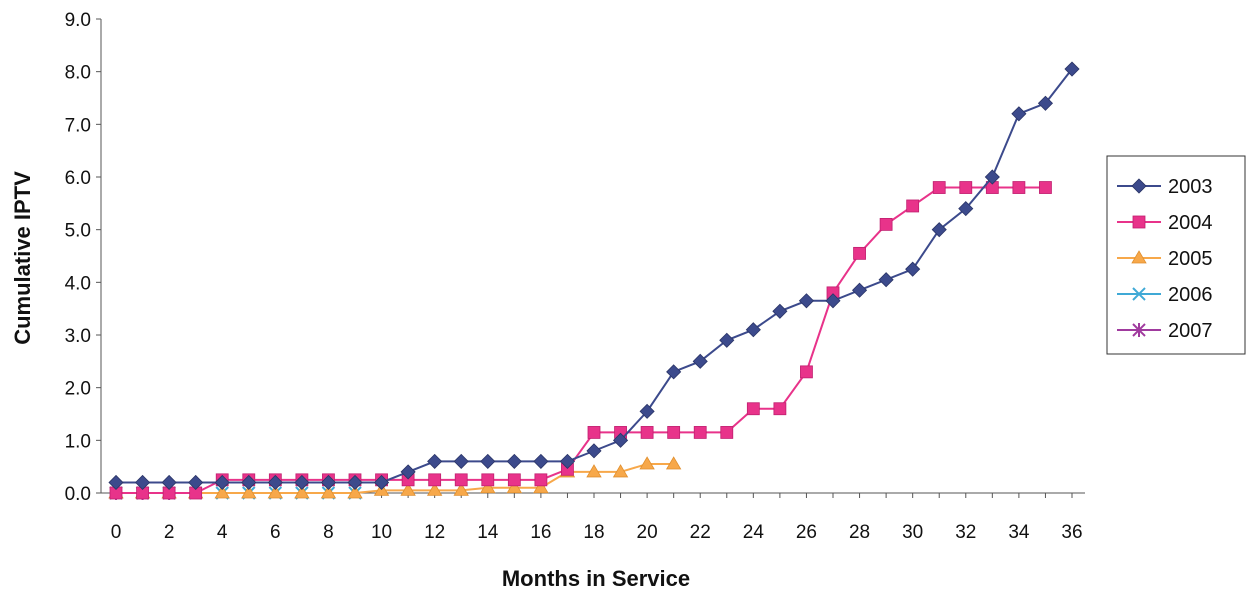 Image resolution: width=1247 pixels, height=598 pixels. What do you see at coordinates (1165, 187) in the screenshot?
I see `legend-item-2003: 2003` at bounding box center [1165, 187].